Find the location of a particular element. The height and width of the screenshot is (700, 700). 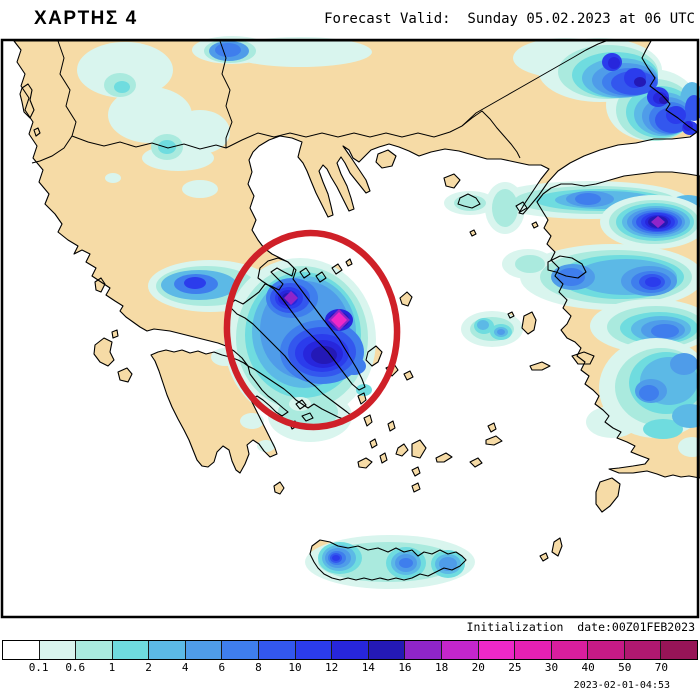

colorbar-label: 25 is located at coordinates (515, 667).